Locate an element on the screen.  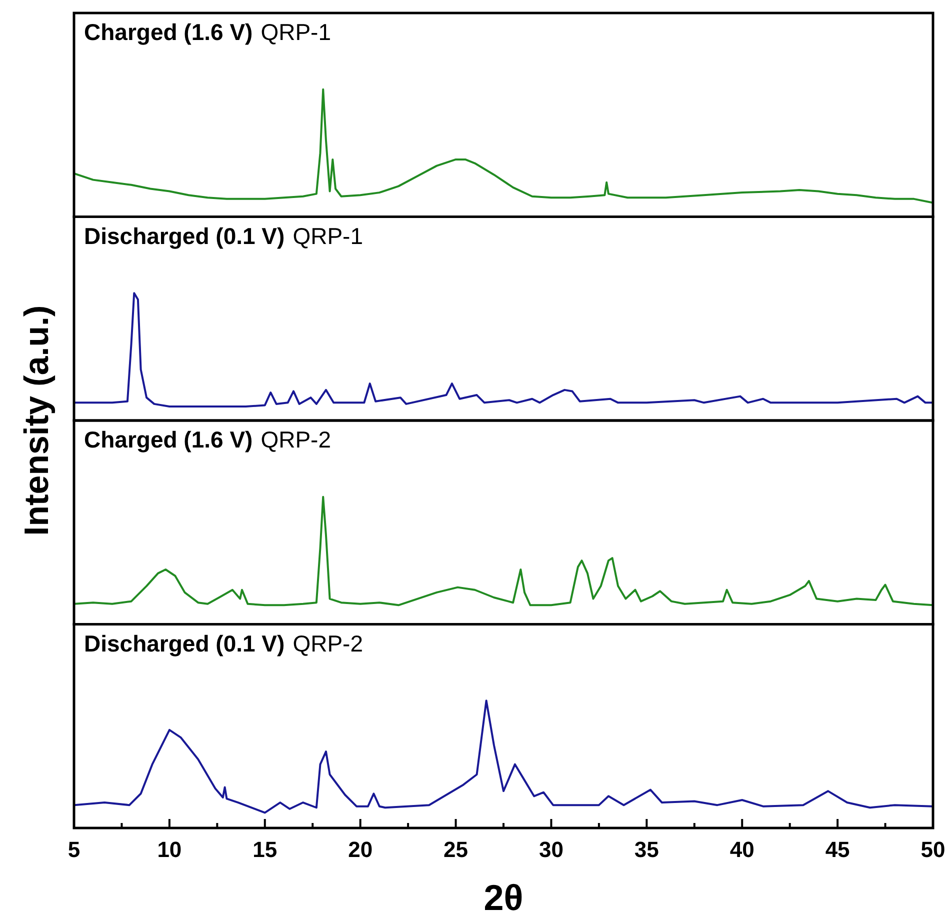
x-tick-label: 45 is located at coordinates (837, 849).